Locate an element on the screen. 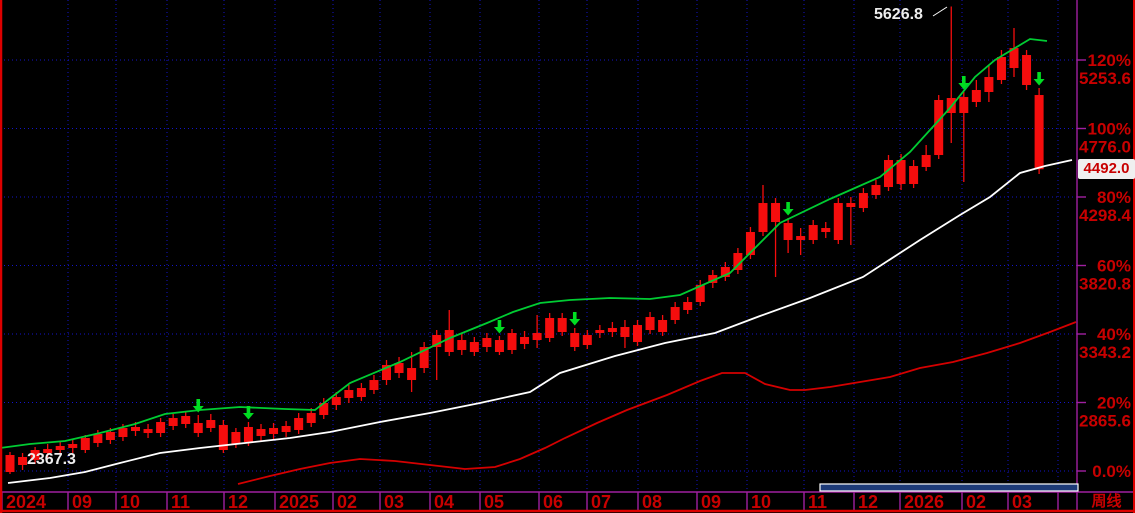 The height and width of the screenshot is (513, 1135). month-label: 11 is located at coordinates (817, 502).